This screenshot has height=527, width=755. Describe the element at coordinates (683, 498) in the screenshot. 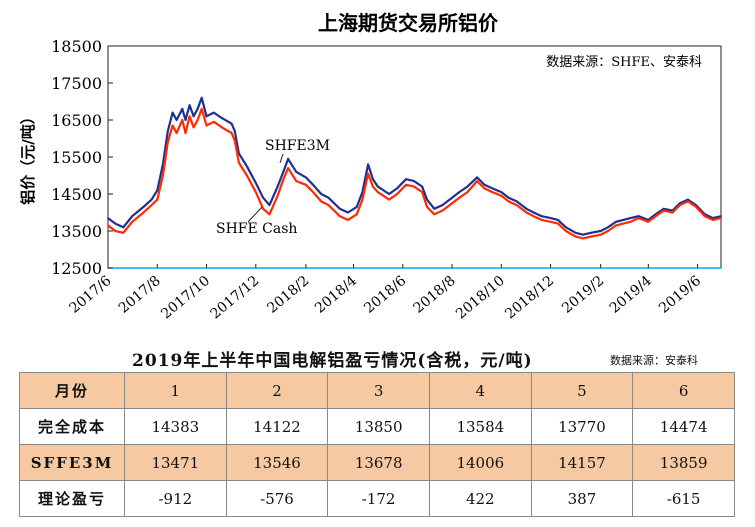

I see `table-cell: -615` at that location.